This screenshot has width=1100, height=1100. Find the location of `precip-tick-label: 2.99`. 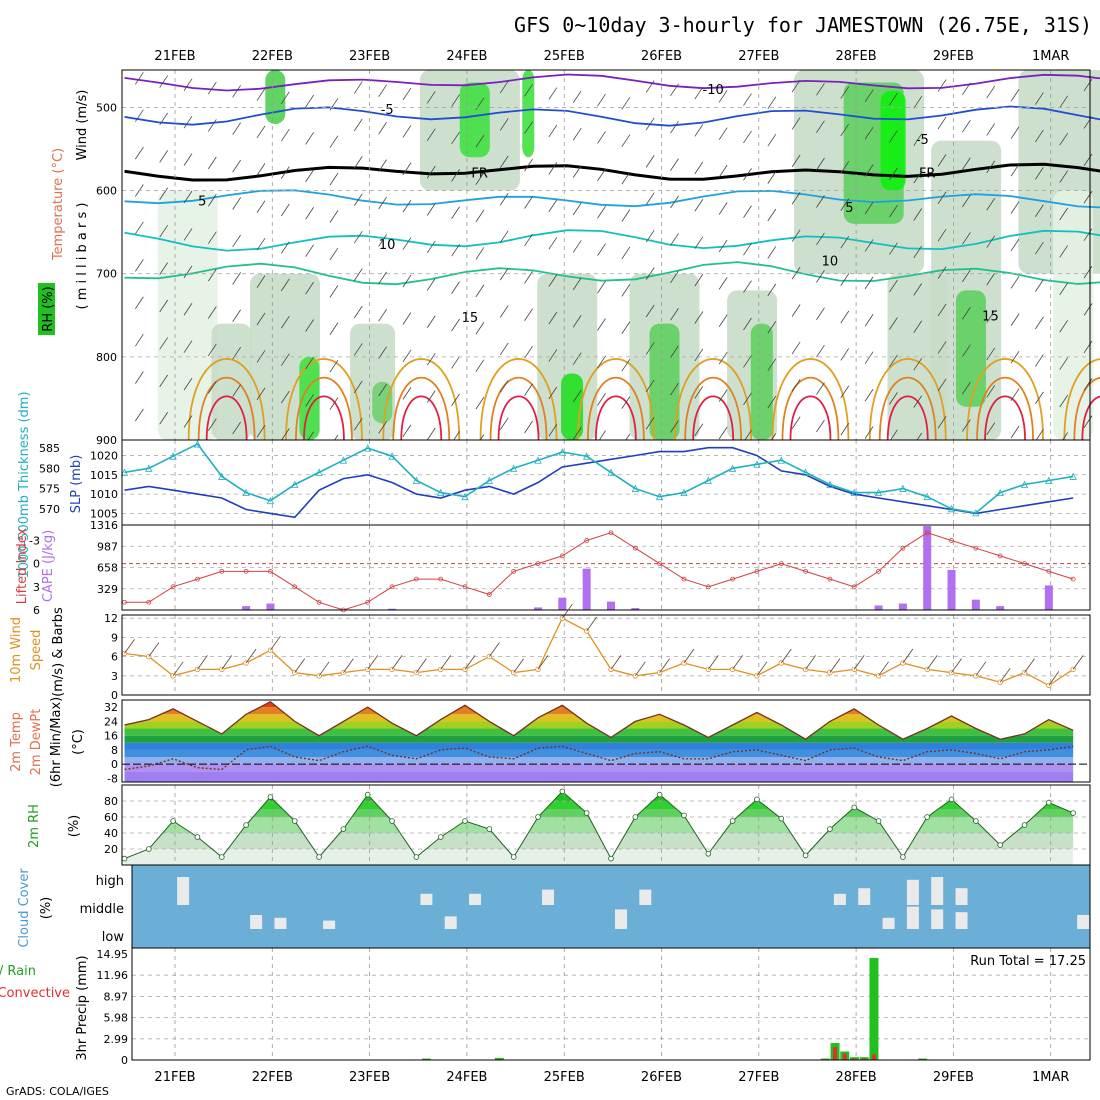

precip-tick-label: 2.99 is located at coordinates (116, 1039).